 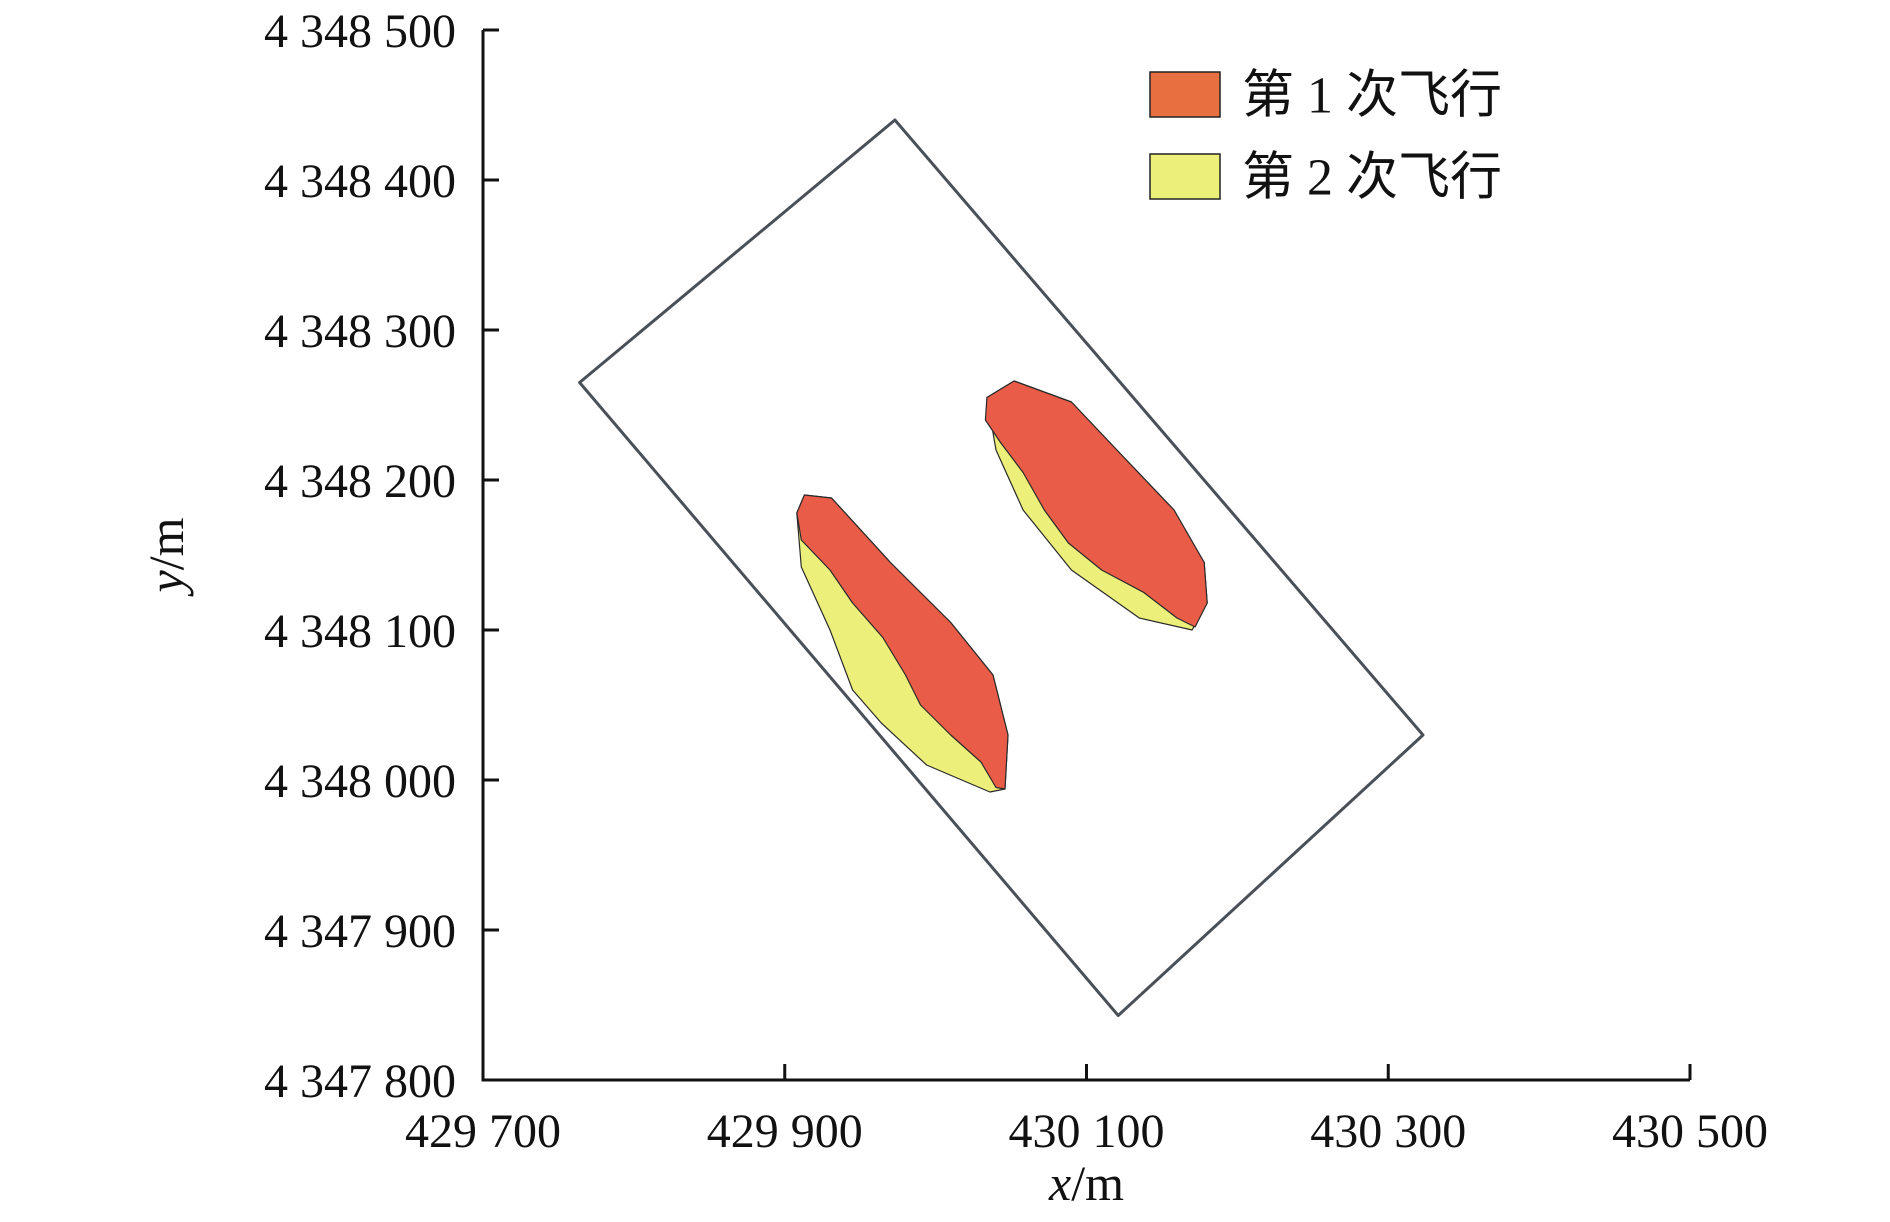 What do you see at coordinates (360, 931) in the screenshot?
I see `y-tick-label-1: 4 347 900` at bounding box center [360, 931].